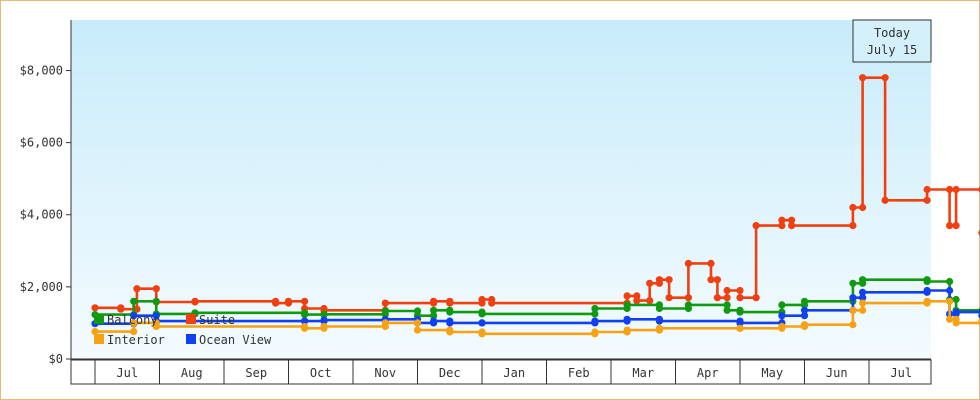 The width and height of the screenshot is (980, 400). What do you see at coordinates (643, 373) in the screenshot?
I see `x-tick-label: Mar` at bounding box center [643, 373].